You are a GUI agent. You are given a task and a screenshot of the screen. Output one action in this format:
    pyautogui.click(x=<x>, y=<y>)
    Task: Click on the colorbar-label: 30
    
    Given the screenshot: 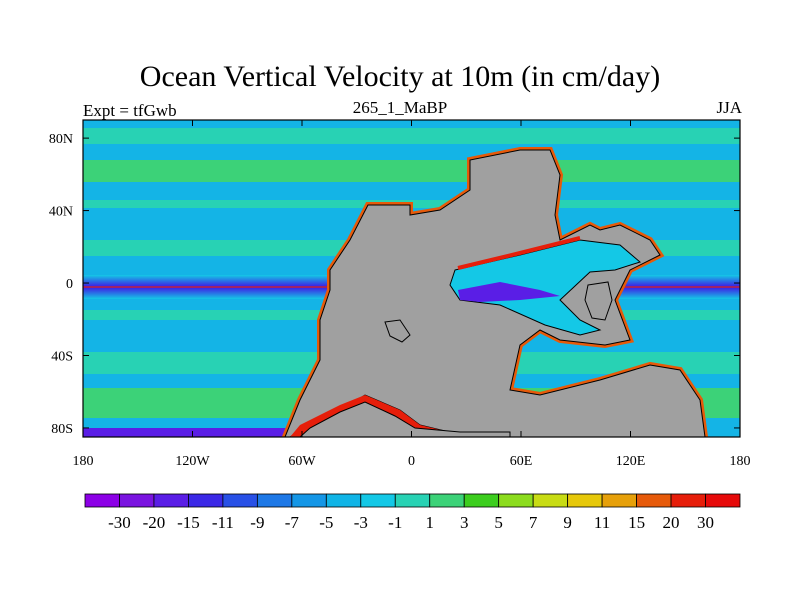 What is the action you would take?
    pyautogui.click(x=705, y=522)
    